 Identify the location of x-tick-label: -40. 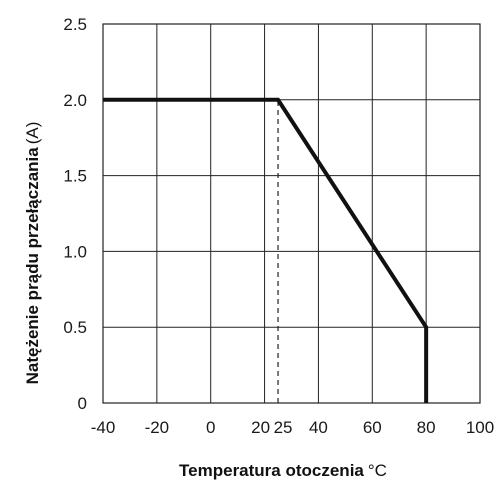
(103, 427).